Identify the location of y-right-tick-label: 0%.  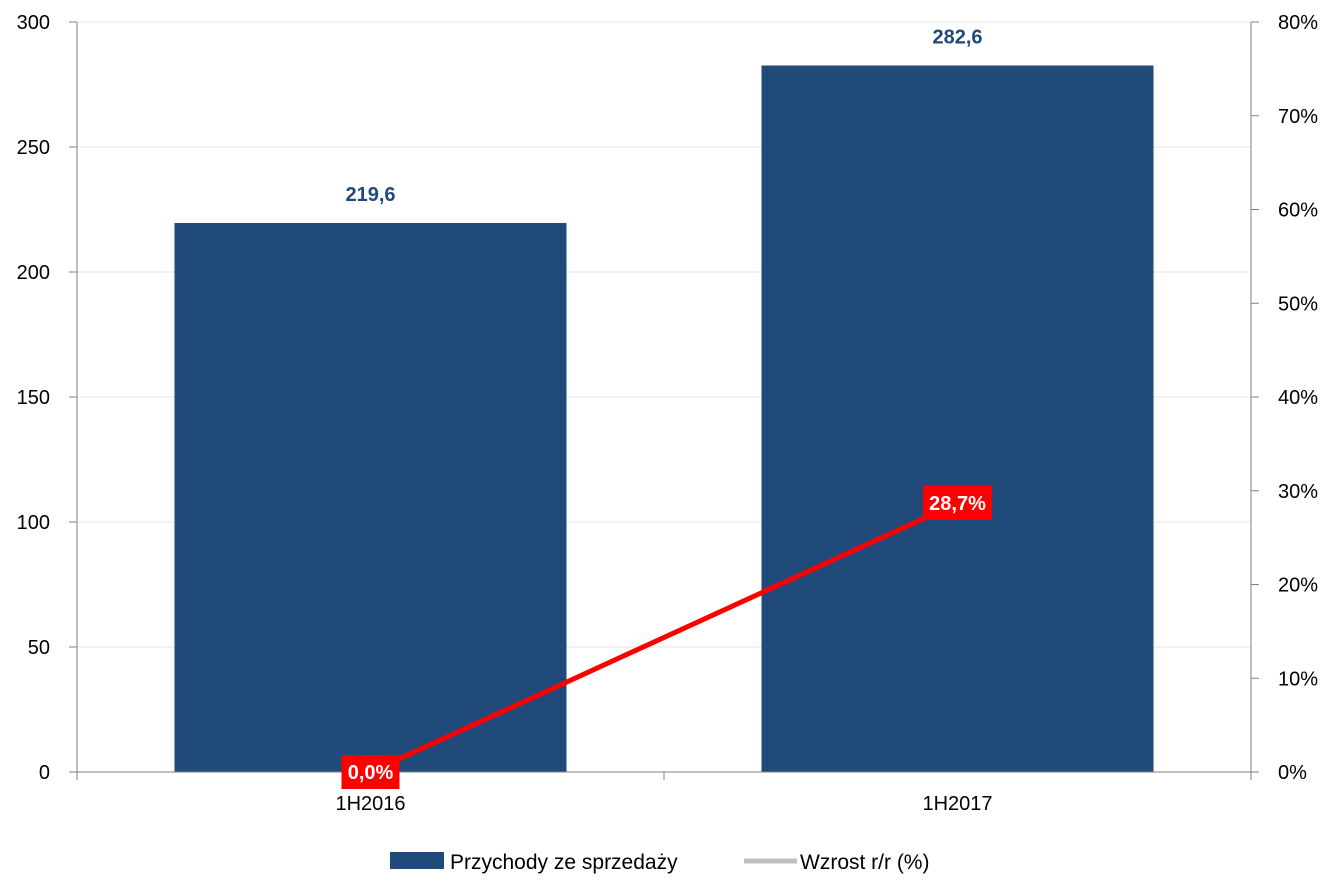
(1292, 773).